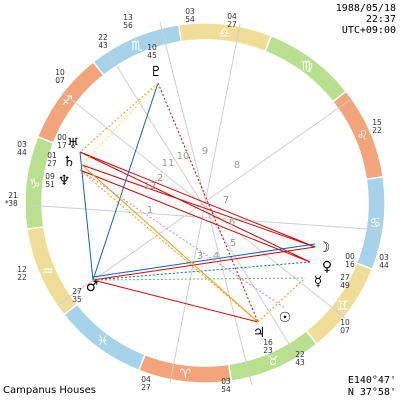  Describe the element at coordinates (285, 318) in the screenshot. I see `planet-glyph: ☉` at that location.